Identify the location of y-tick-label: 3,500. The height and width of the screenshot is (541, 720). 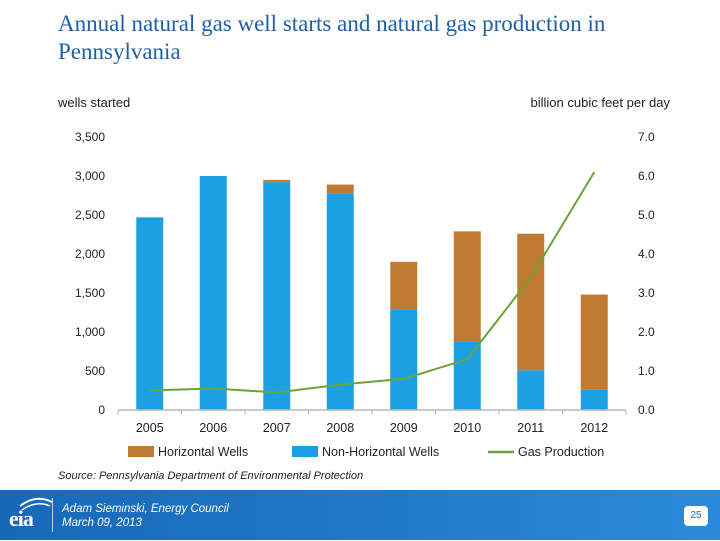
(90, 137).